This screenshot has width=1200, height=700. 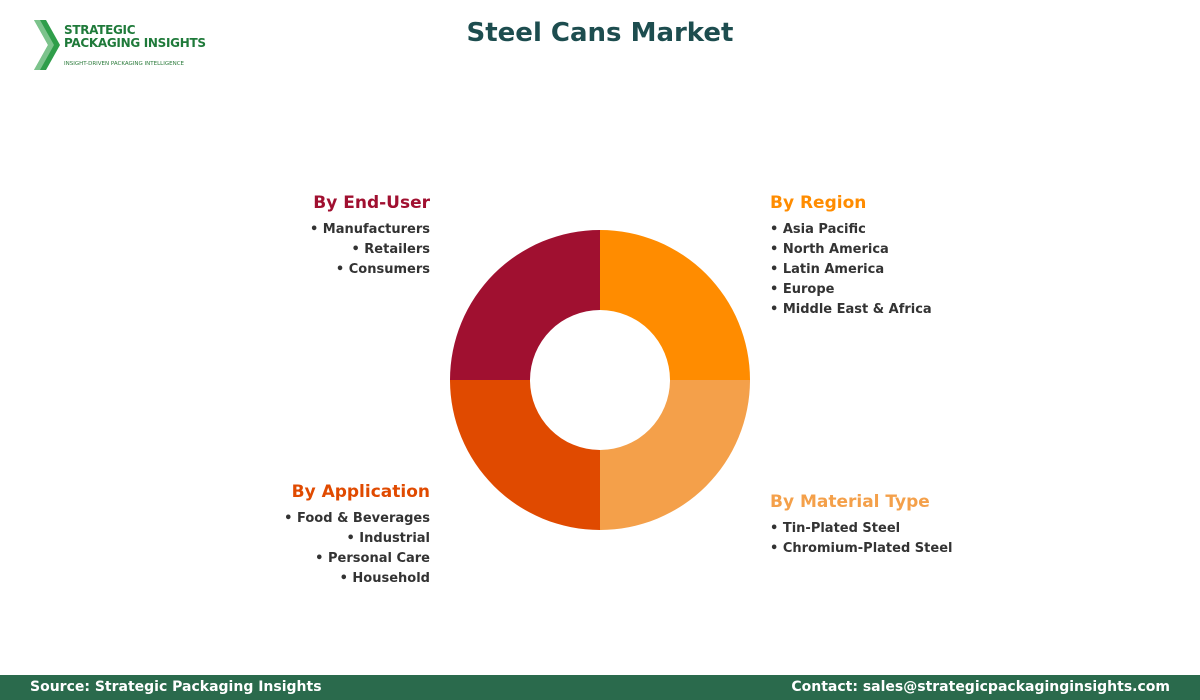 What do you see at coordinates (851, 309) in the screenshot?
I see `segment-item: Middle East & Africa` at bounding box center [851, 309].